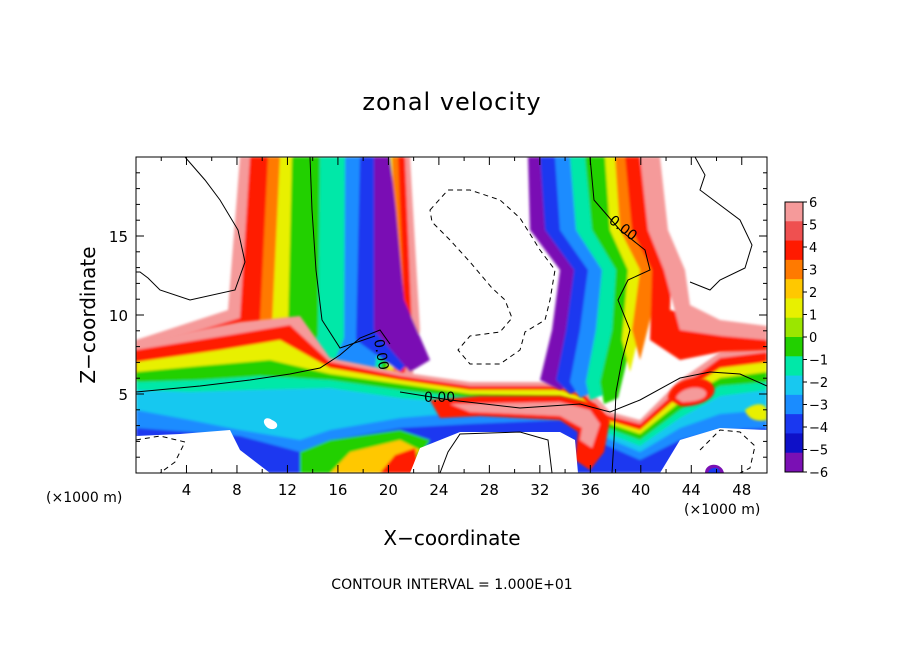 The width and height of the screenshot is (904, 654). I want to click on colorbar-label: 5, so click(813, 226).